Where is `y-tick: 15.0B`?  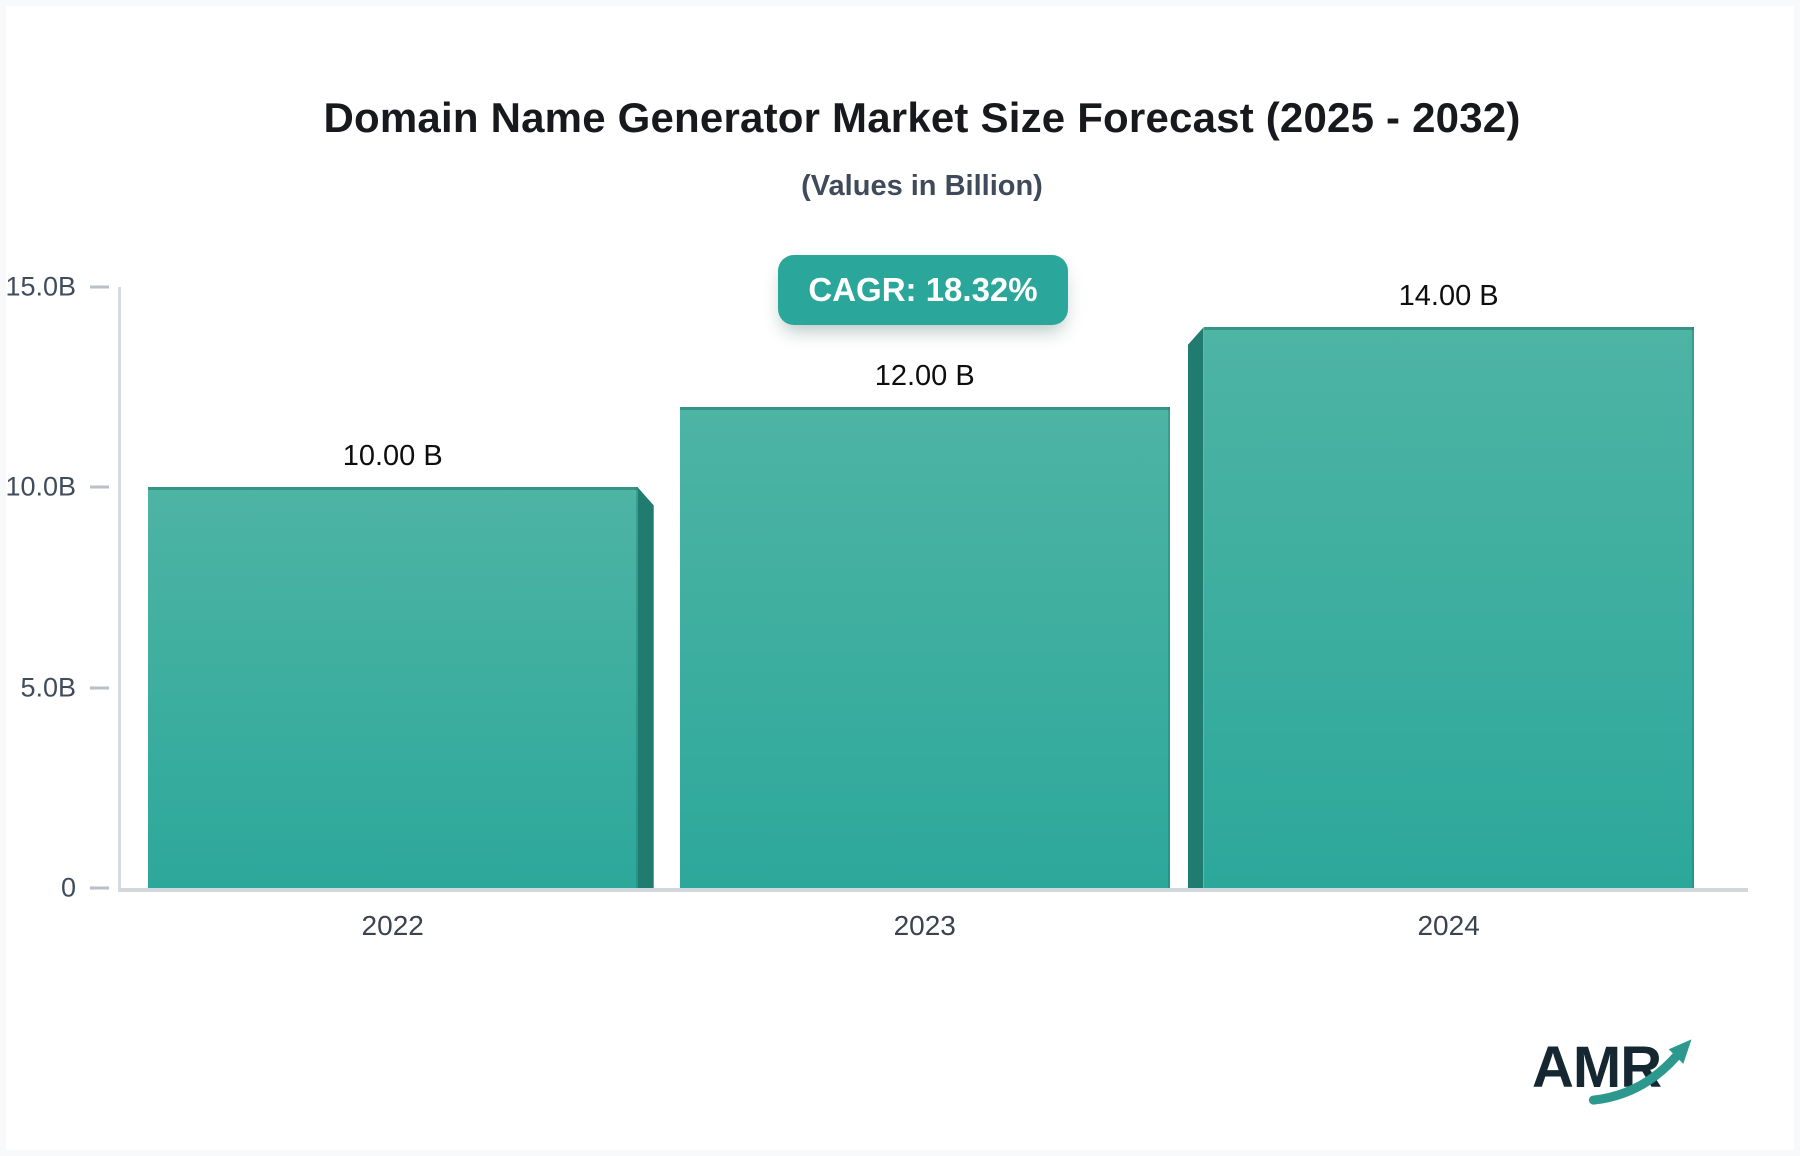
y-tick: 15.0B is located at coordinates (57, 287).